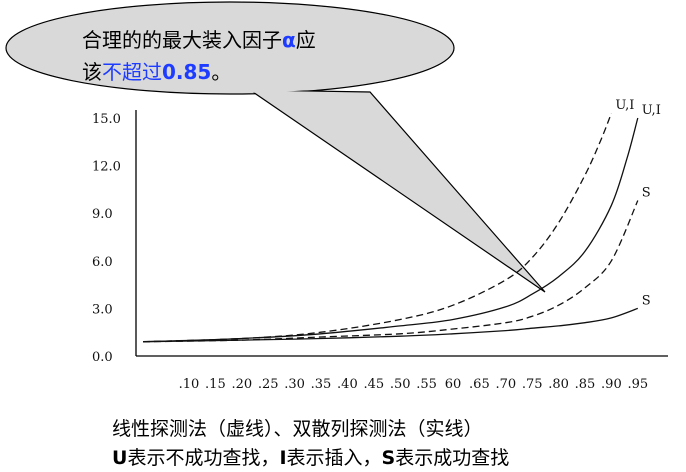 This screenshot has width=686, height=472. What do you see at coordinates (637, 384) in the screenshot?
I see `x-tick-label: .95` at bounding box center [637, 384].